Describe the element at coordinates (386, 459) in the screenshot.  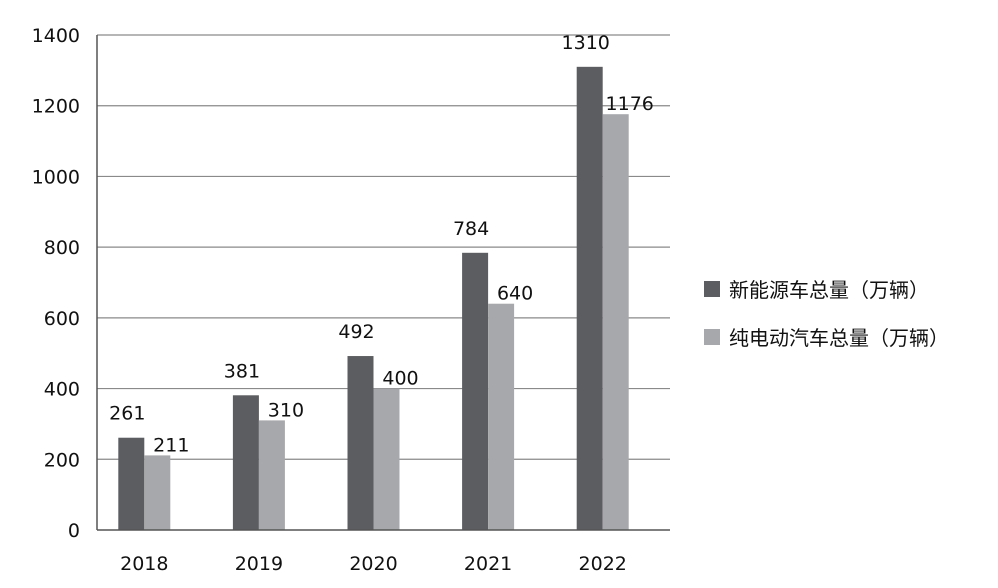
I see `bar-bev-2020` at that location.